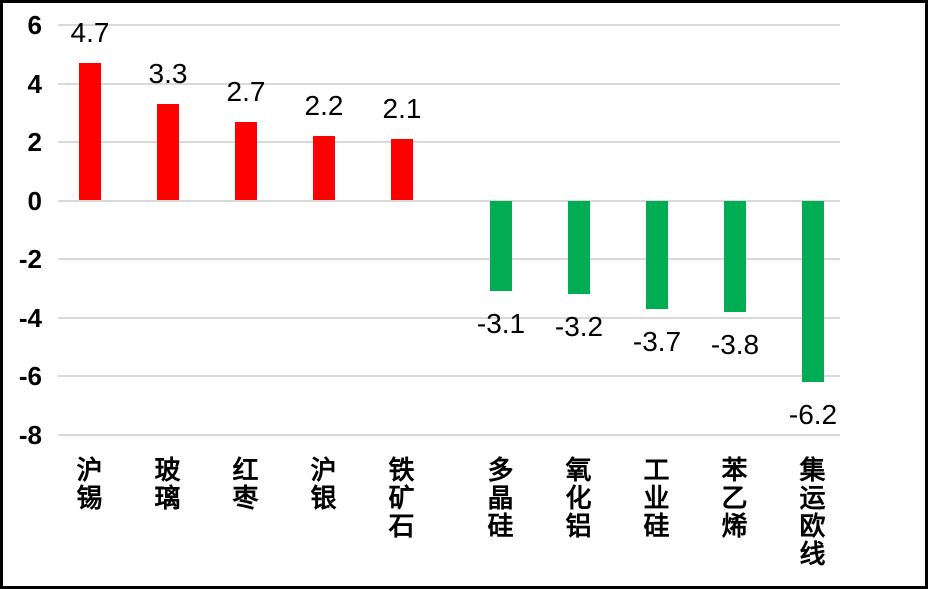 The height and width of the screenshot is (589, 928). What do you see at coordinates (168, 73) in the screenshot?
I see `data-label: 3.3` at bounding box center [168, 73].